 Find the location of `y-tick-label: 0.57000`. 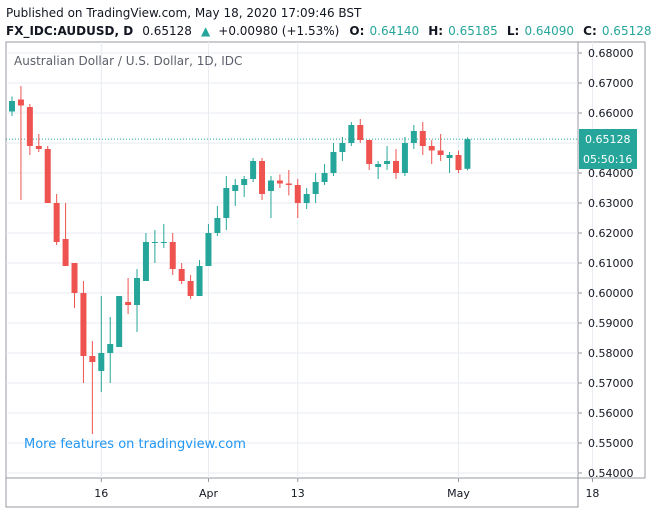

y-tick-label: 0.57000 is located at coordinates (611, 383).